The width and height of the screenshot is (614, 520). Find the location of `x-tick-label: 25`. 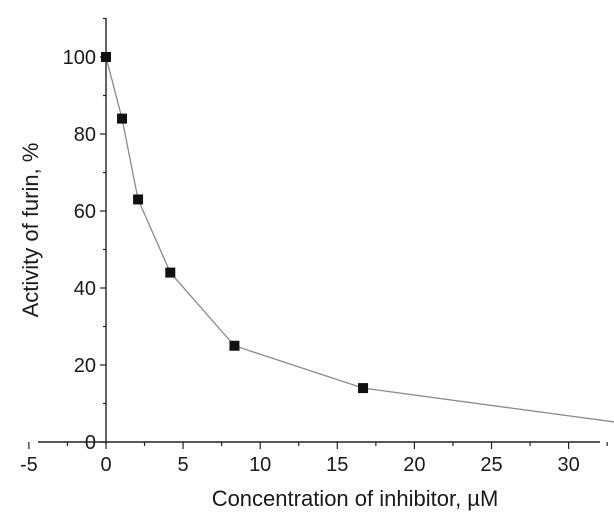

x-tick-label: 25 is located at coordinates (491, 465).